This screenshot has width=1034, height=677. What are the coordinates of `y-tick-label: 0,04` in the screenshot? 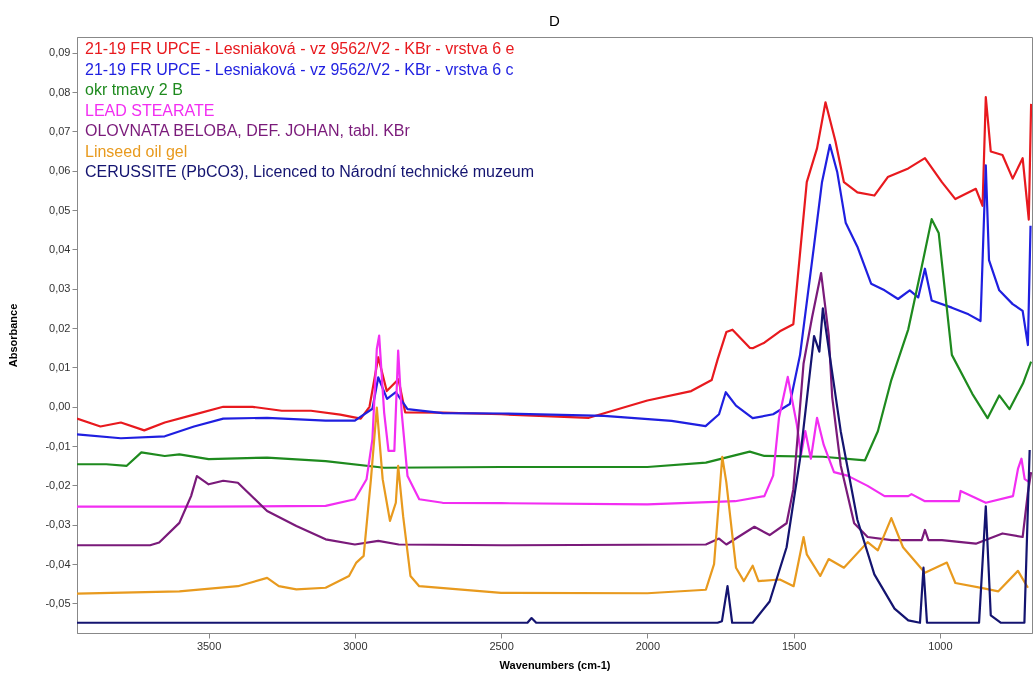 It's located at (60, 248).